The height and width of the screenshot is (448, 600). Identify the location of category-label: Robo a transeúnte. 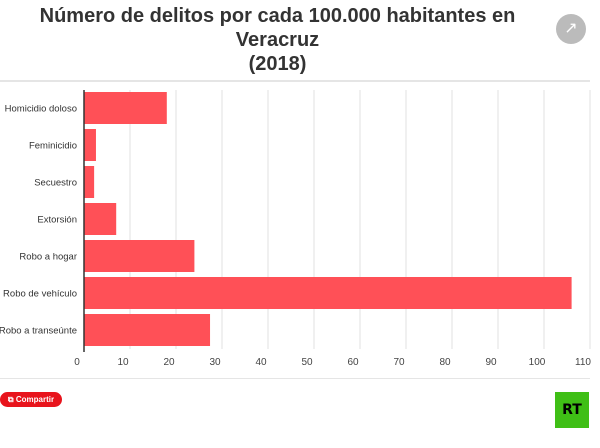
(38, 331).